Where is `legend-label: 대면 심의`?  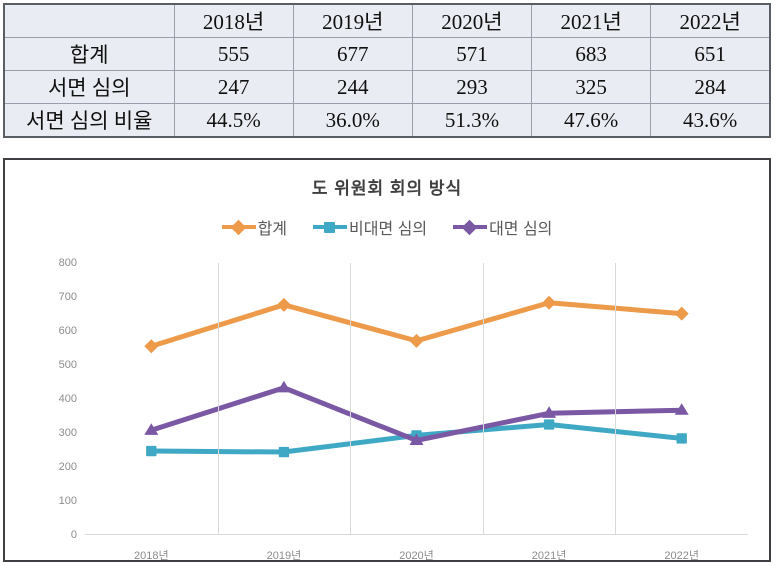 legend-label: 대면 심의 is located at coordinates (521, 229).